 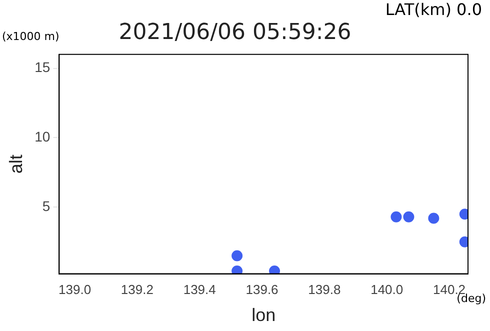 I want to click on y-tick-label: 5, so click(x=46, y=206).